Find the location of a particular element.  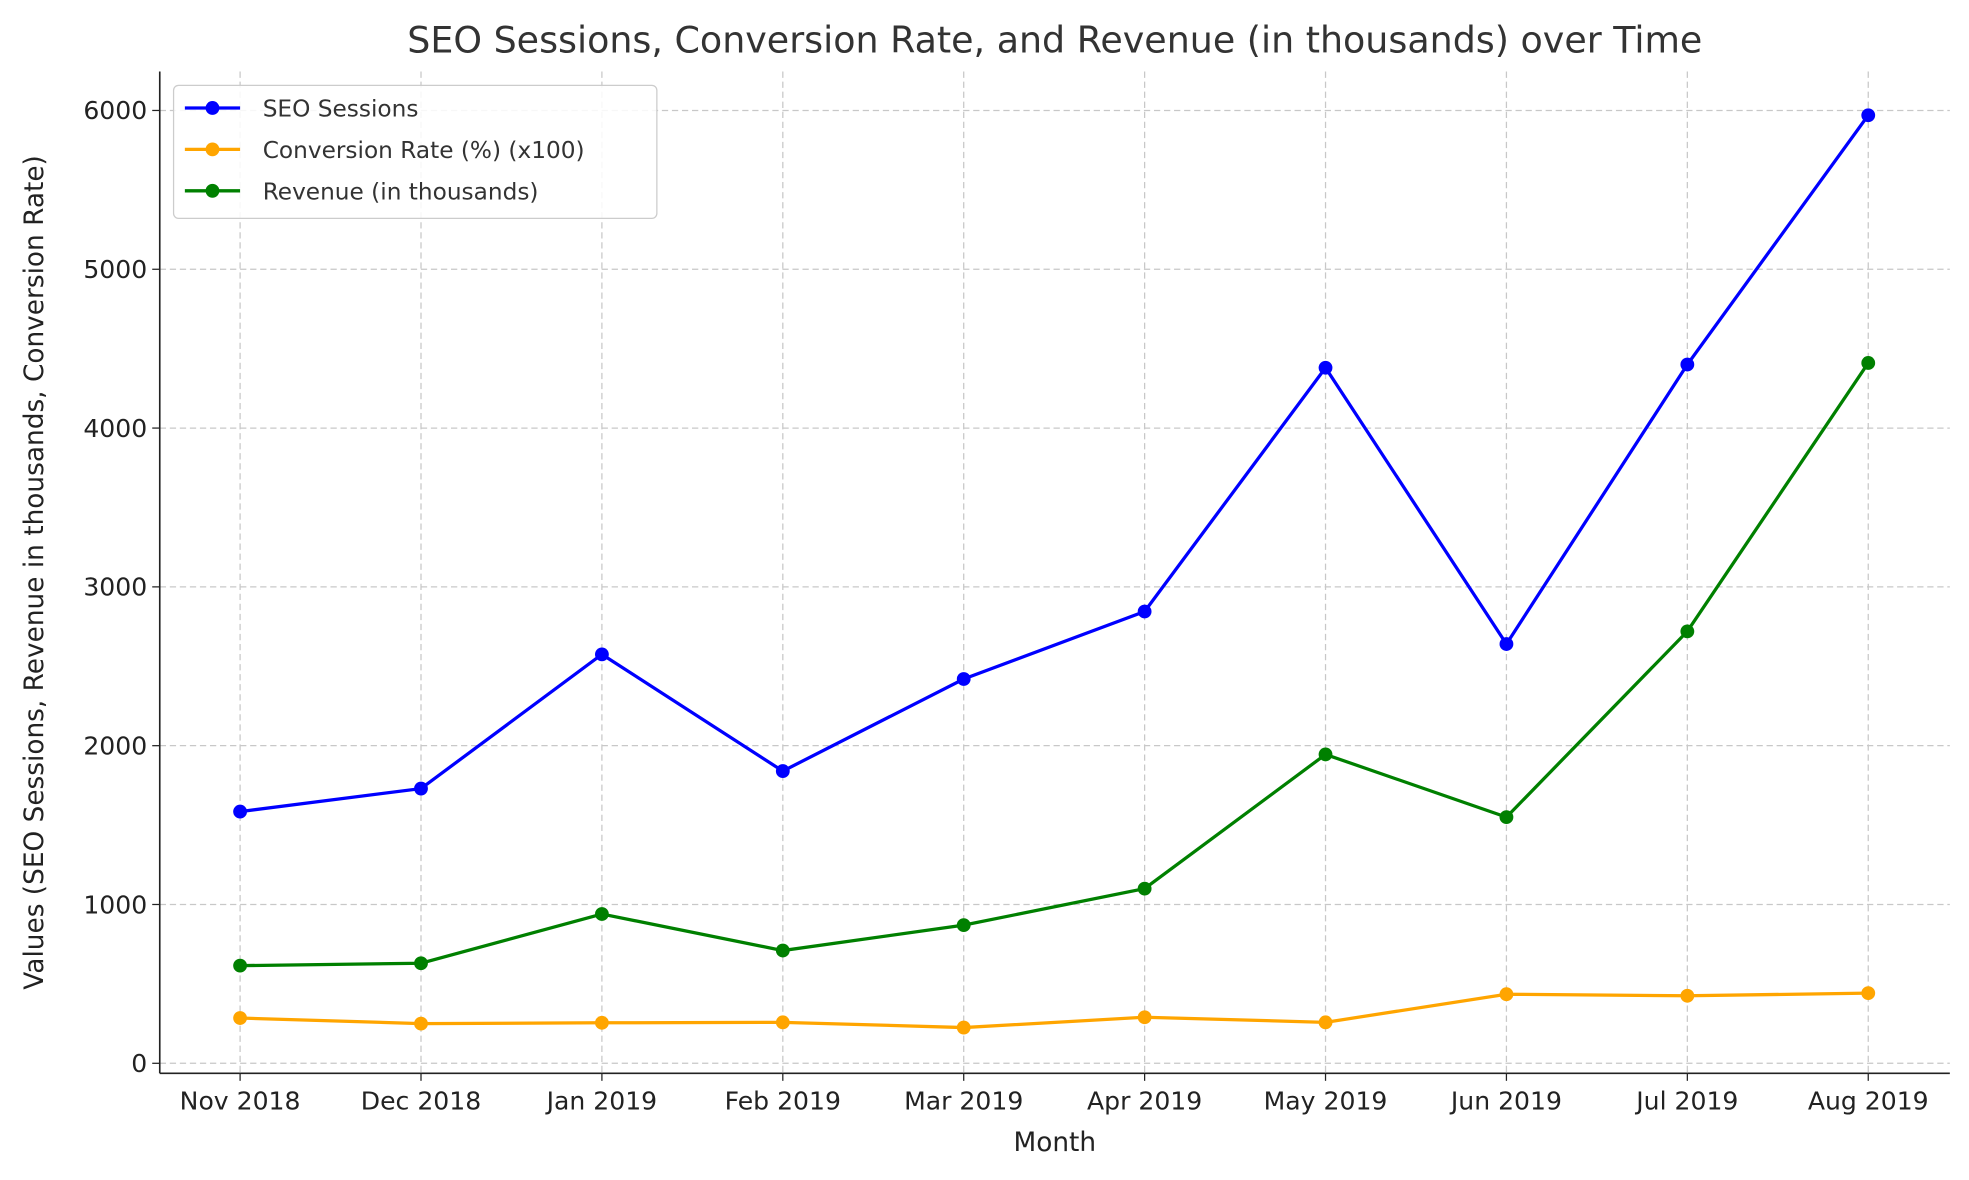

x-tick-label: May 2019 is located at coordinates (1326, 1101).